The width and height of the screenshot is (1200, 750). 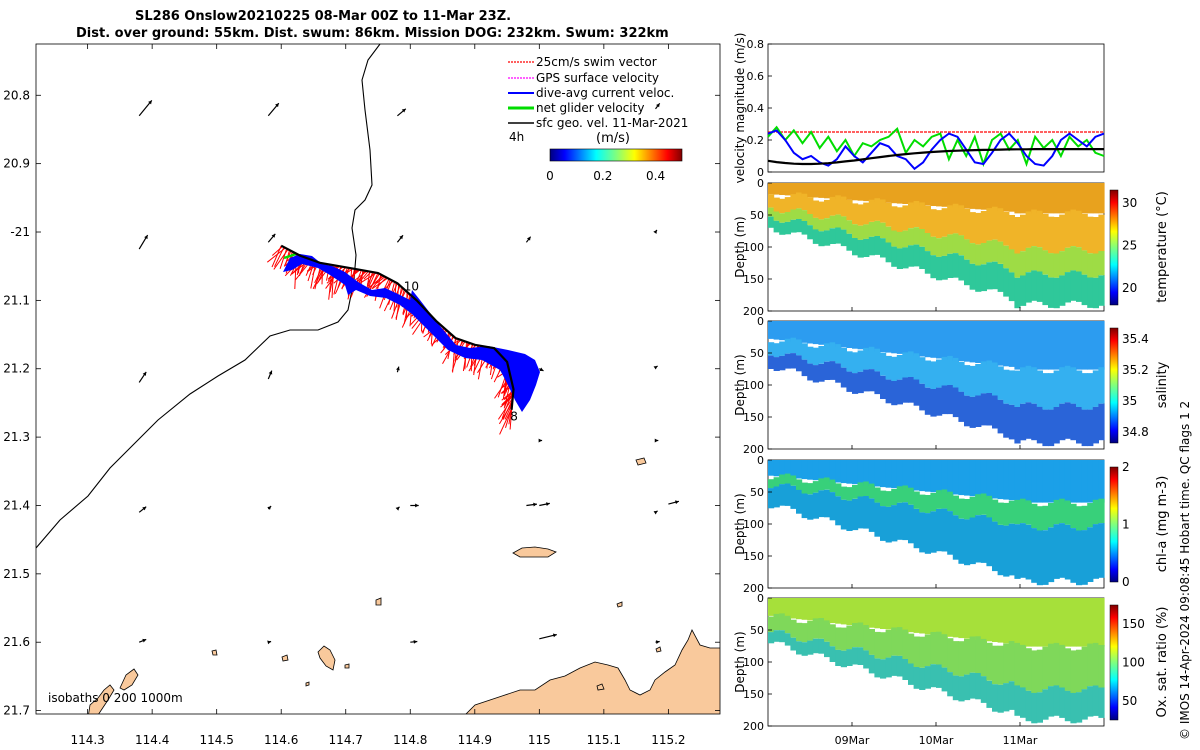 I want to click on colorbar-tick-label: 25, so click(x=1129, y=245).